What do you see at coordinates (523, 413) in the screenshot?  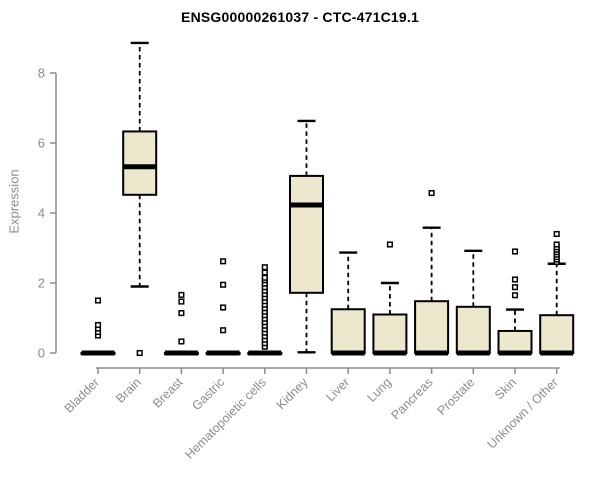 I see `x-tick-label: Unknown / Other` at bounding box center [523, 413].